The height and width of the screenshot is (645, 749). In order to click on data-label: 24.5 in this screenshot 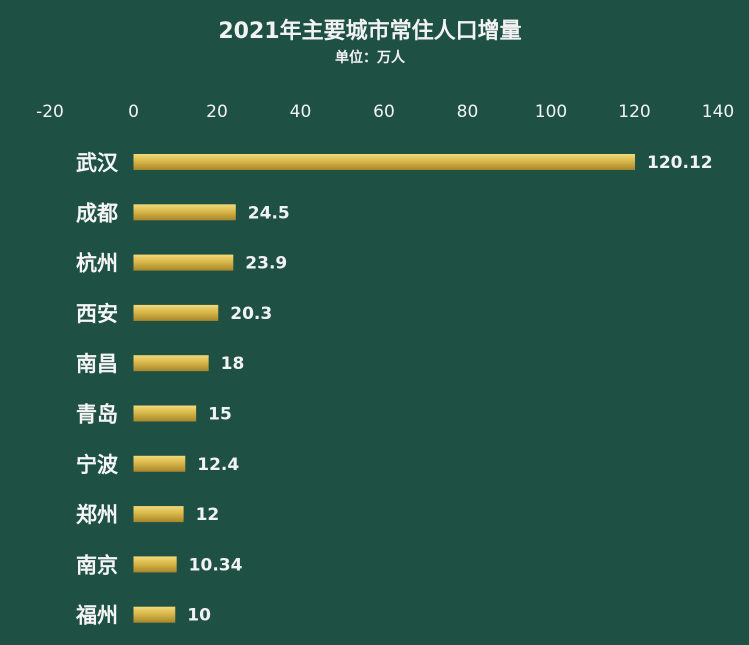, I will do `click(269, 213)`.